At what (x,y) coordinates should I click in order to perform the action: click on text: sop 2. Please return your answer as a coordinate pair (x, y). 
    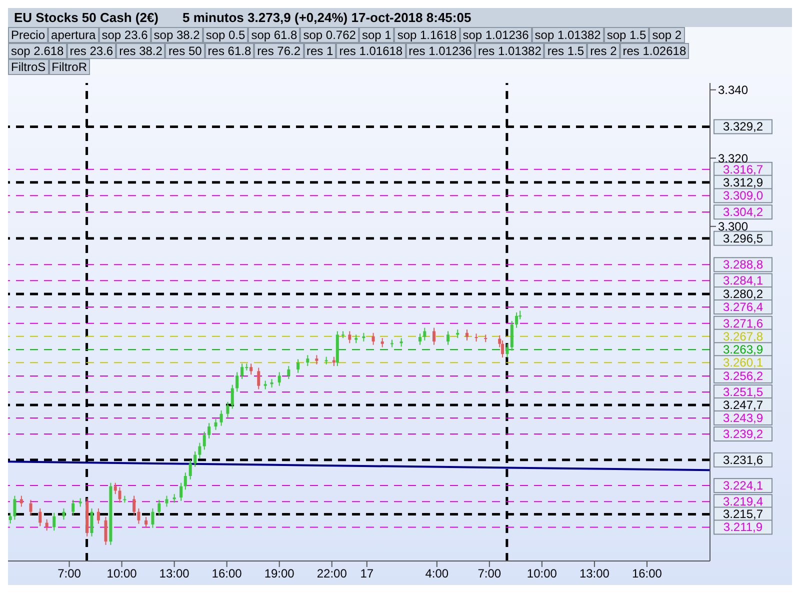
    Looking at the image, I should click on (667, 35).